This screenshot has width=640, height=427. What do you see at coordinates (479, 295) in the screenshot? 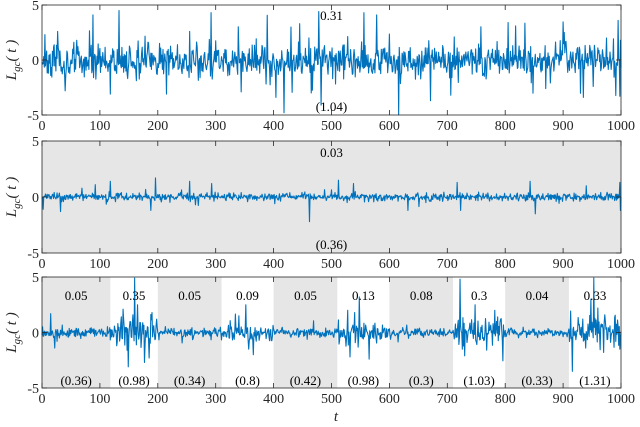
I see `segment-top-value: 0.3` at bounding box center [479, 295].